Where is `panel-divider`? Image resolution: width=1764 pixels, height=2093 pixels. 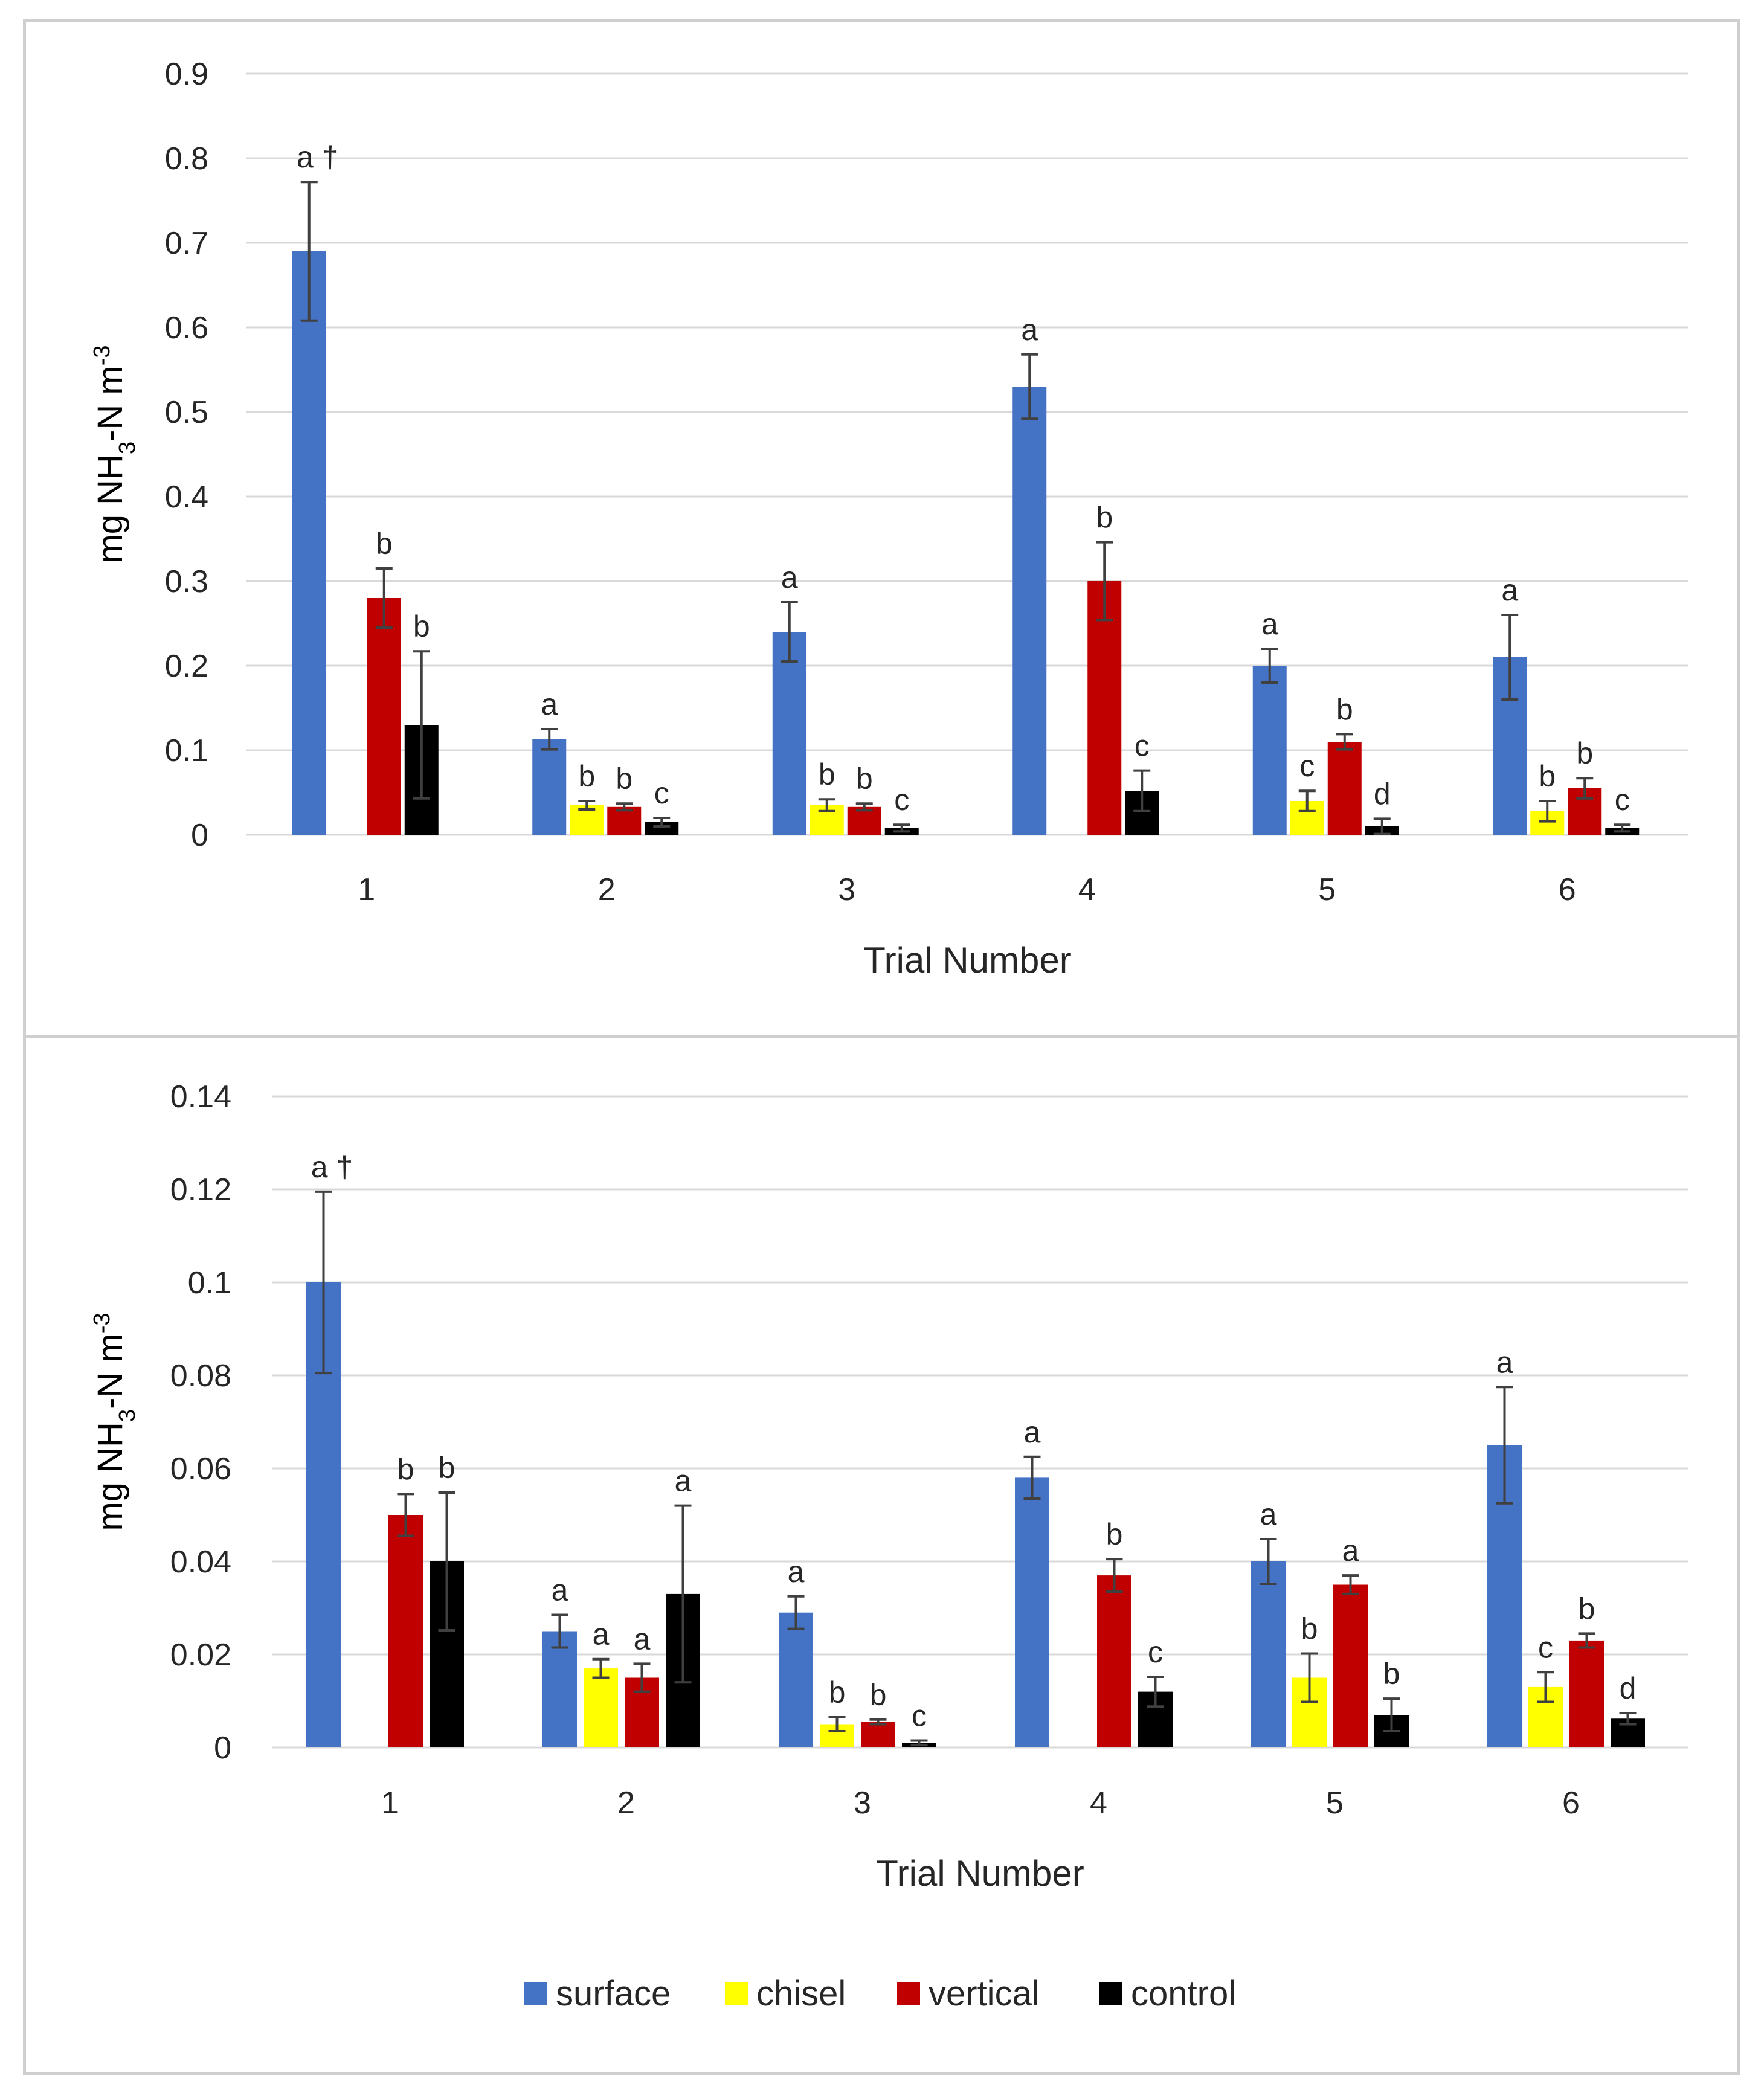 panel-divider is located at coordinates (881, 1036).